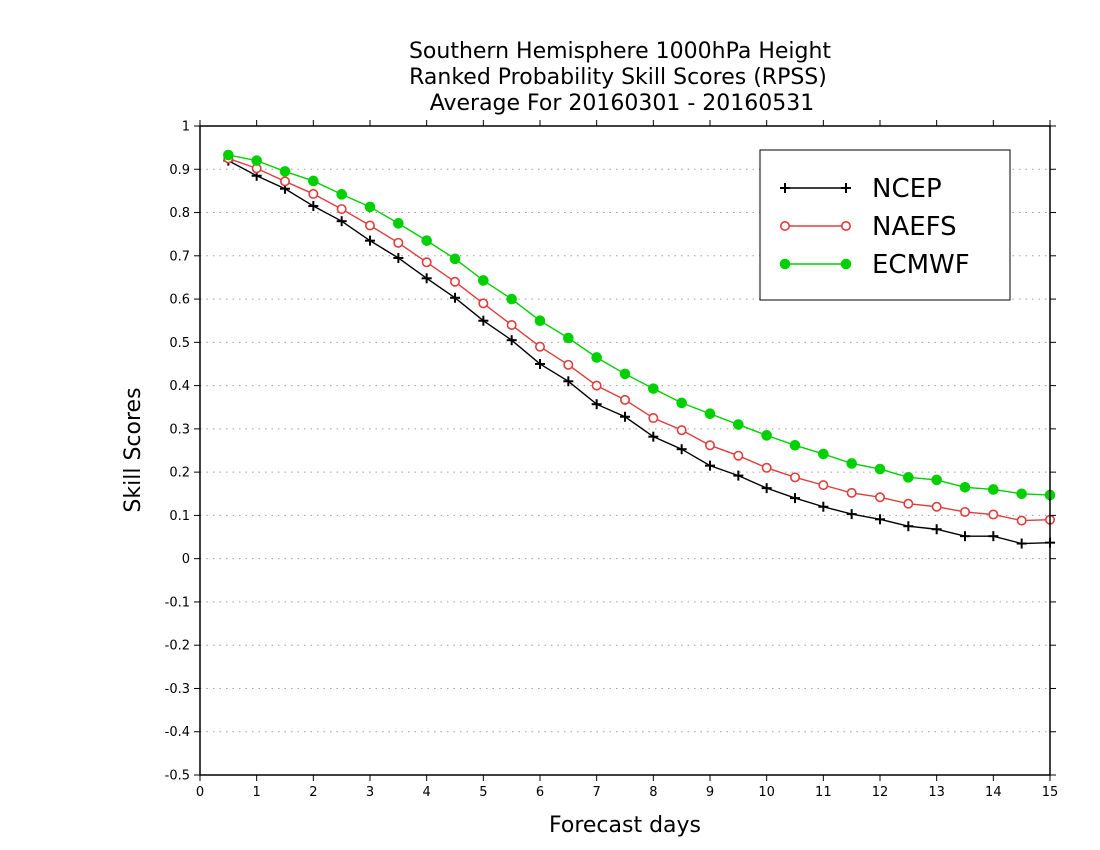 This screenshot has height=850, width=1100. I want to click on legend-label: ECMWF, so click(921, 265).